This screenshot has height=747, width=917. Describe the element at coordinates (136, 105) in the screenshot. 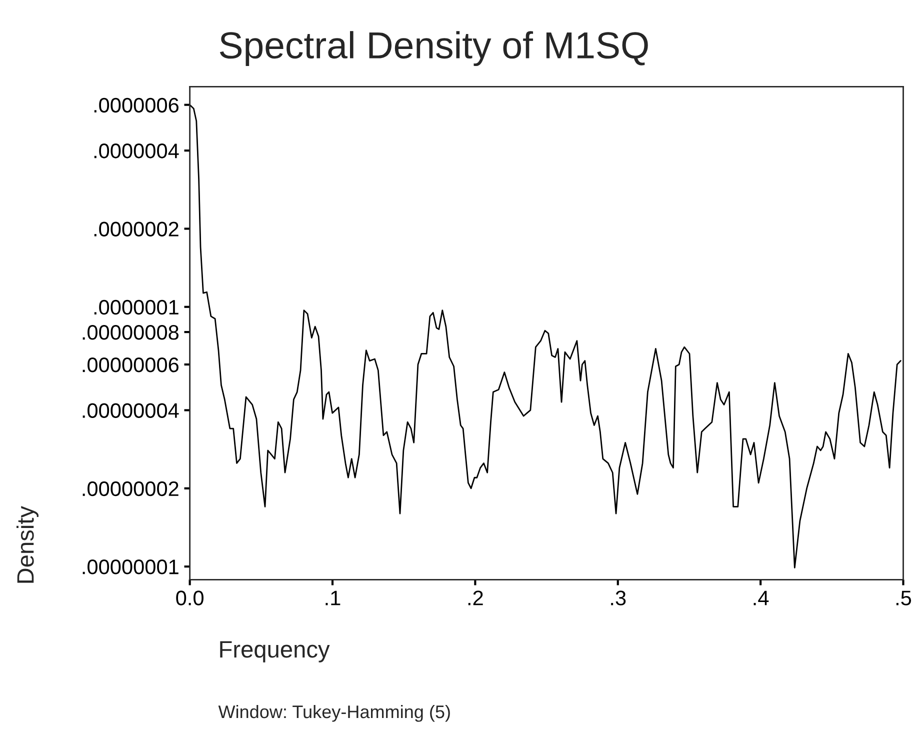

I see `y-tick-label: .0000006` at that location.